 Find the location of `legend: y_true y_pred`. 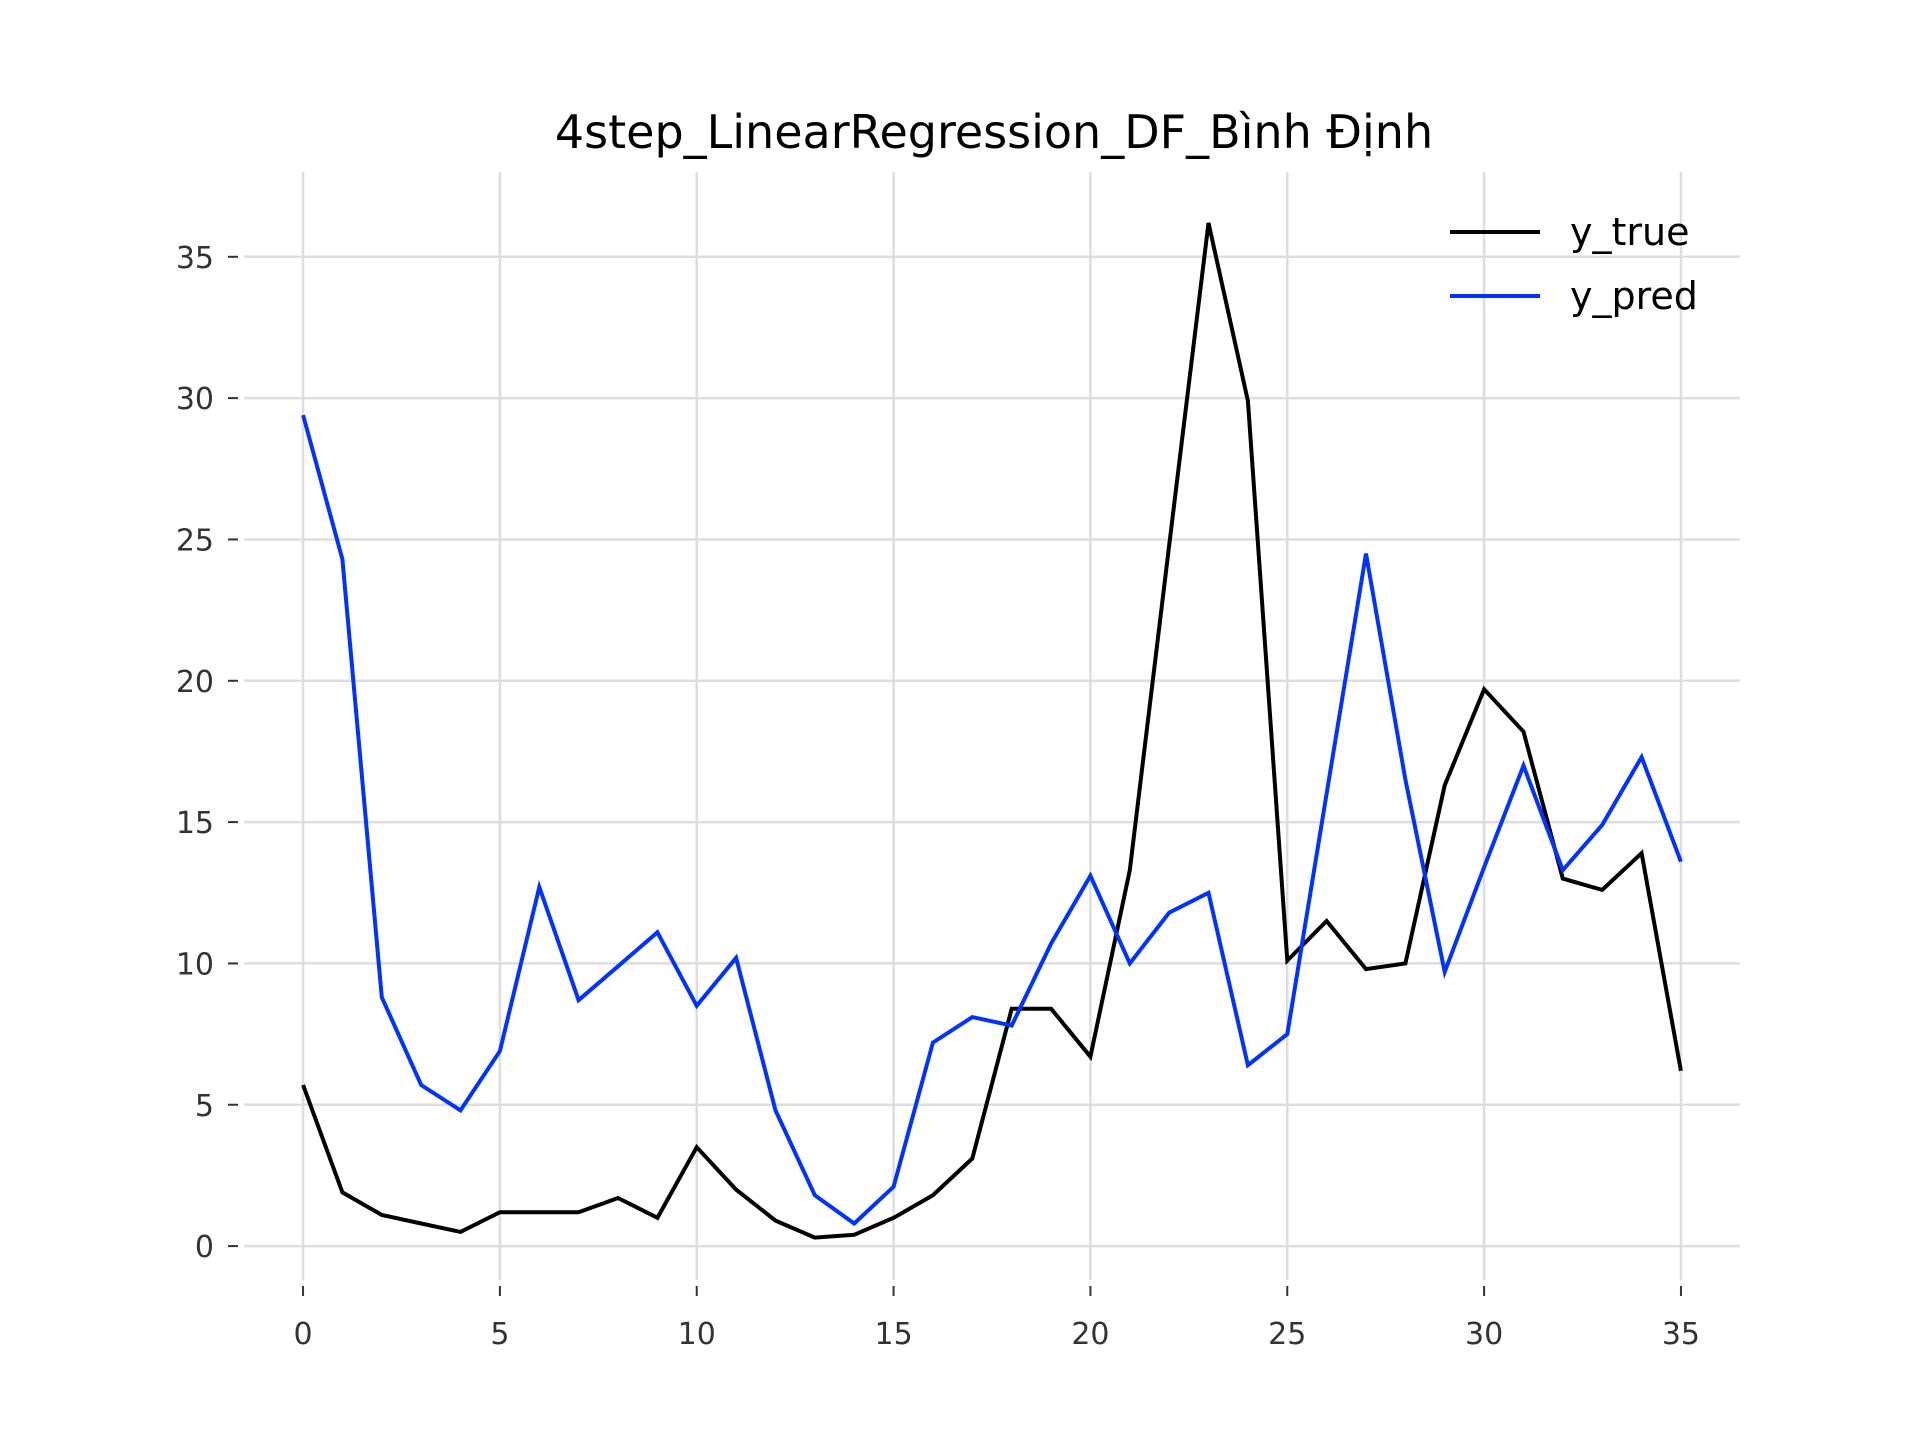

legend: y_true y_pred is located at coordinates (1574, 264).